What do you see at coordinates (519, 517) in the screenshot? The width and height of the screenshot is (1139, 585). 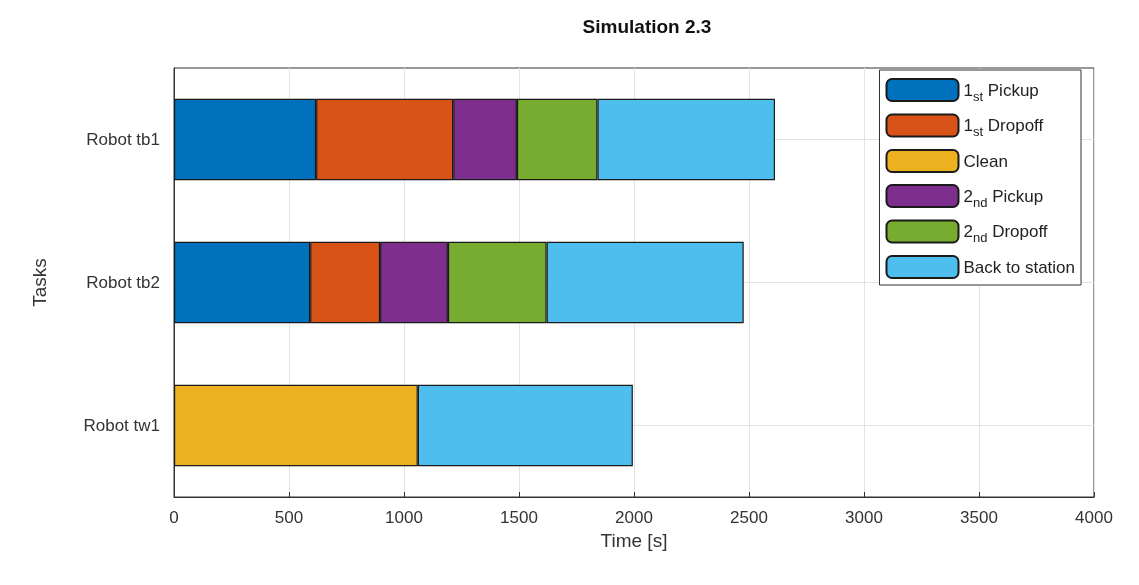 I see `x-tick-label: 1500` at bounding box center [519, 517].